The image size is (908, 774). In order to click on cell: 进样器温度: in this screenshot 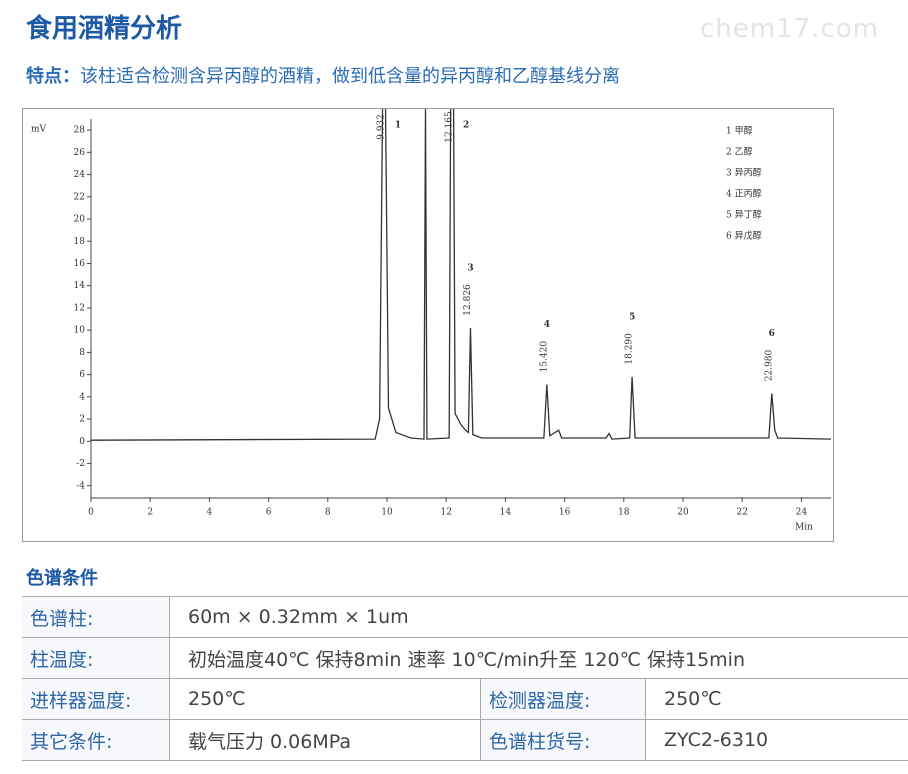, I will do `click(96, 699)`.